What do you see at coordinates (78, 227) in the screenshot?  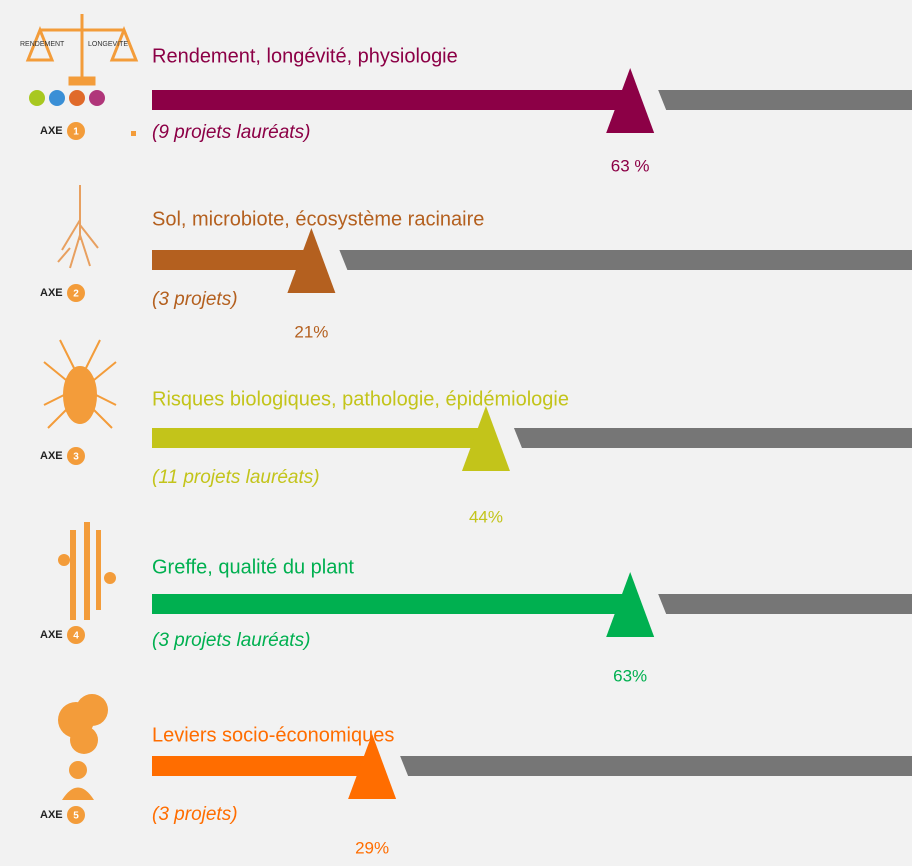 I see `icon-root` at bounding box center [78, 227].